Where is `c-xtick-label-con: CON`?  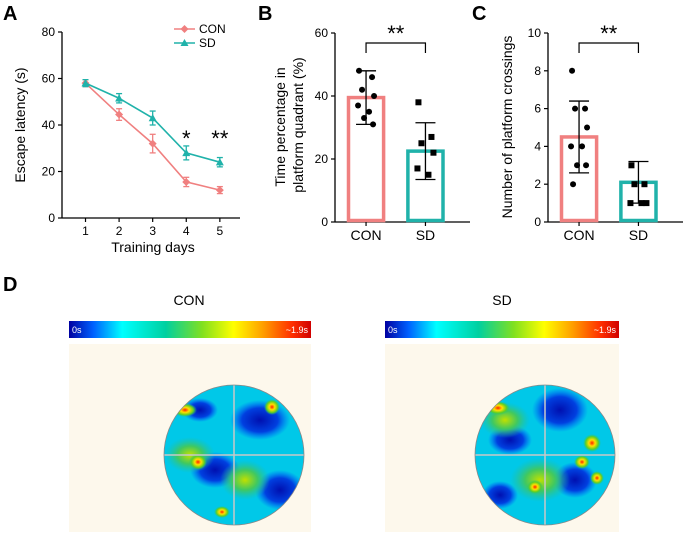
c-xtick-label-con: CON is located at coordinates (578, 235).